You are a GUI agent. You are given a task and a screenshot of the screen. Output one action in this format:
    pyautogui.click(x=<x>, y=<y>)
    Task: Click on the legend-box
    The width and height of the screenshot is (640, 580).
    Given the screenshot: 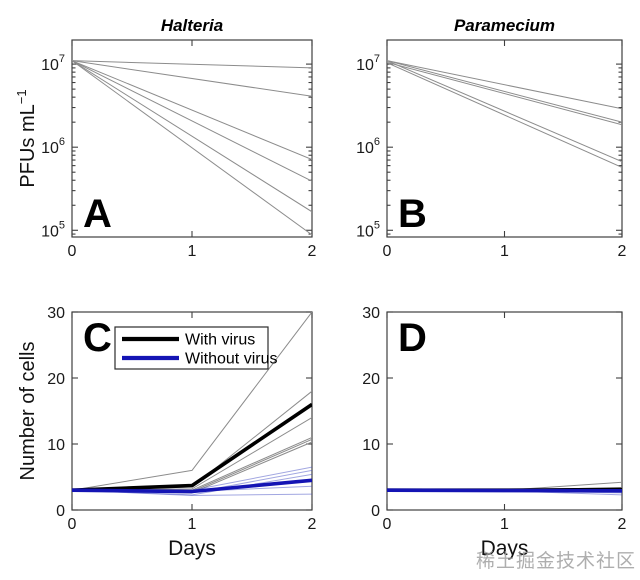 What is the action you would take?
    pyautogui.click(x=191, y=348)
    